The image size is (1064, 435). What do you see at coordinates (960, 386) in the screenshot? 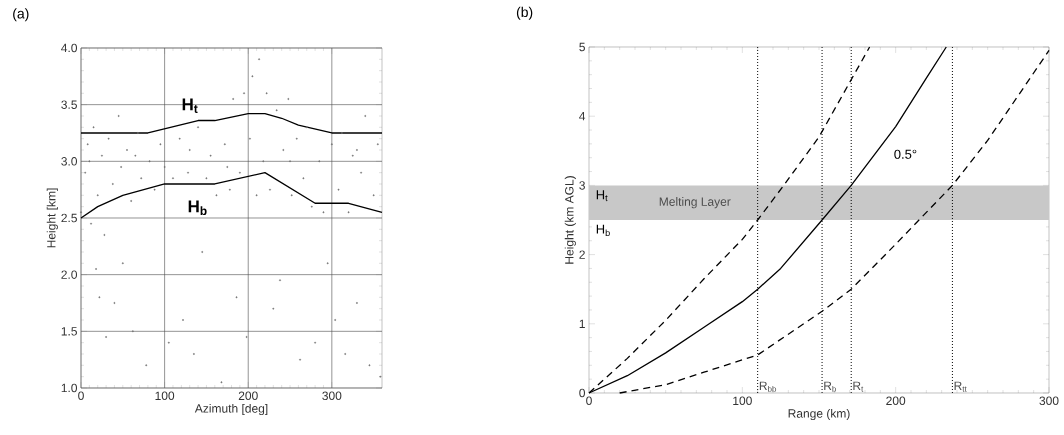
I see `ref-line-label: R$_{tt}$` at bounding box center [960, 386].